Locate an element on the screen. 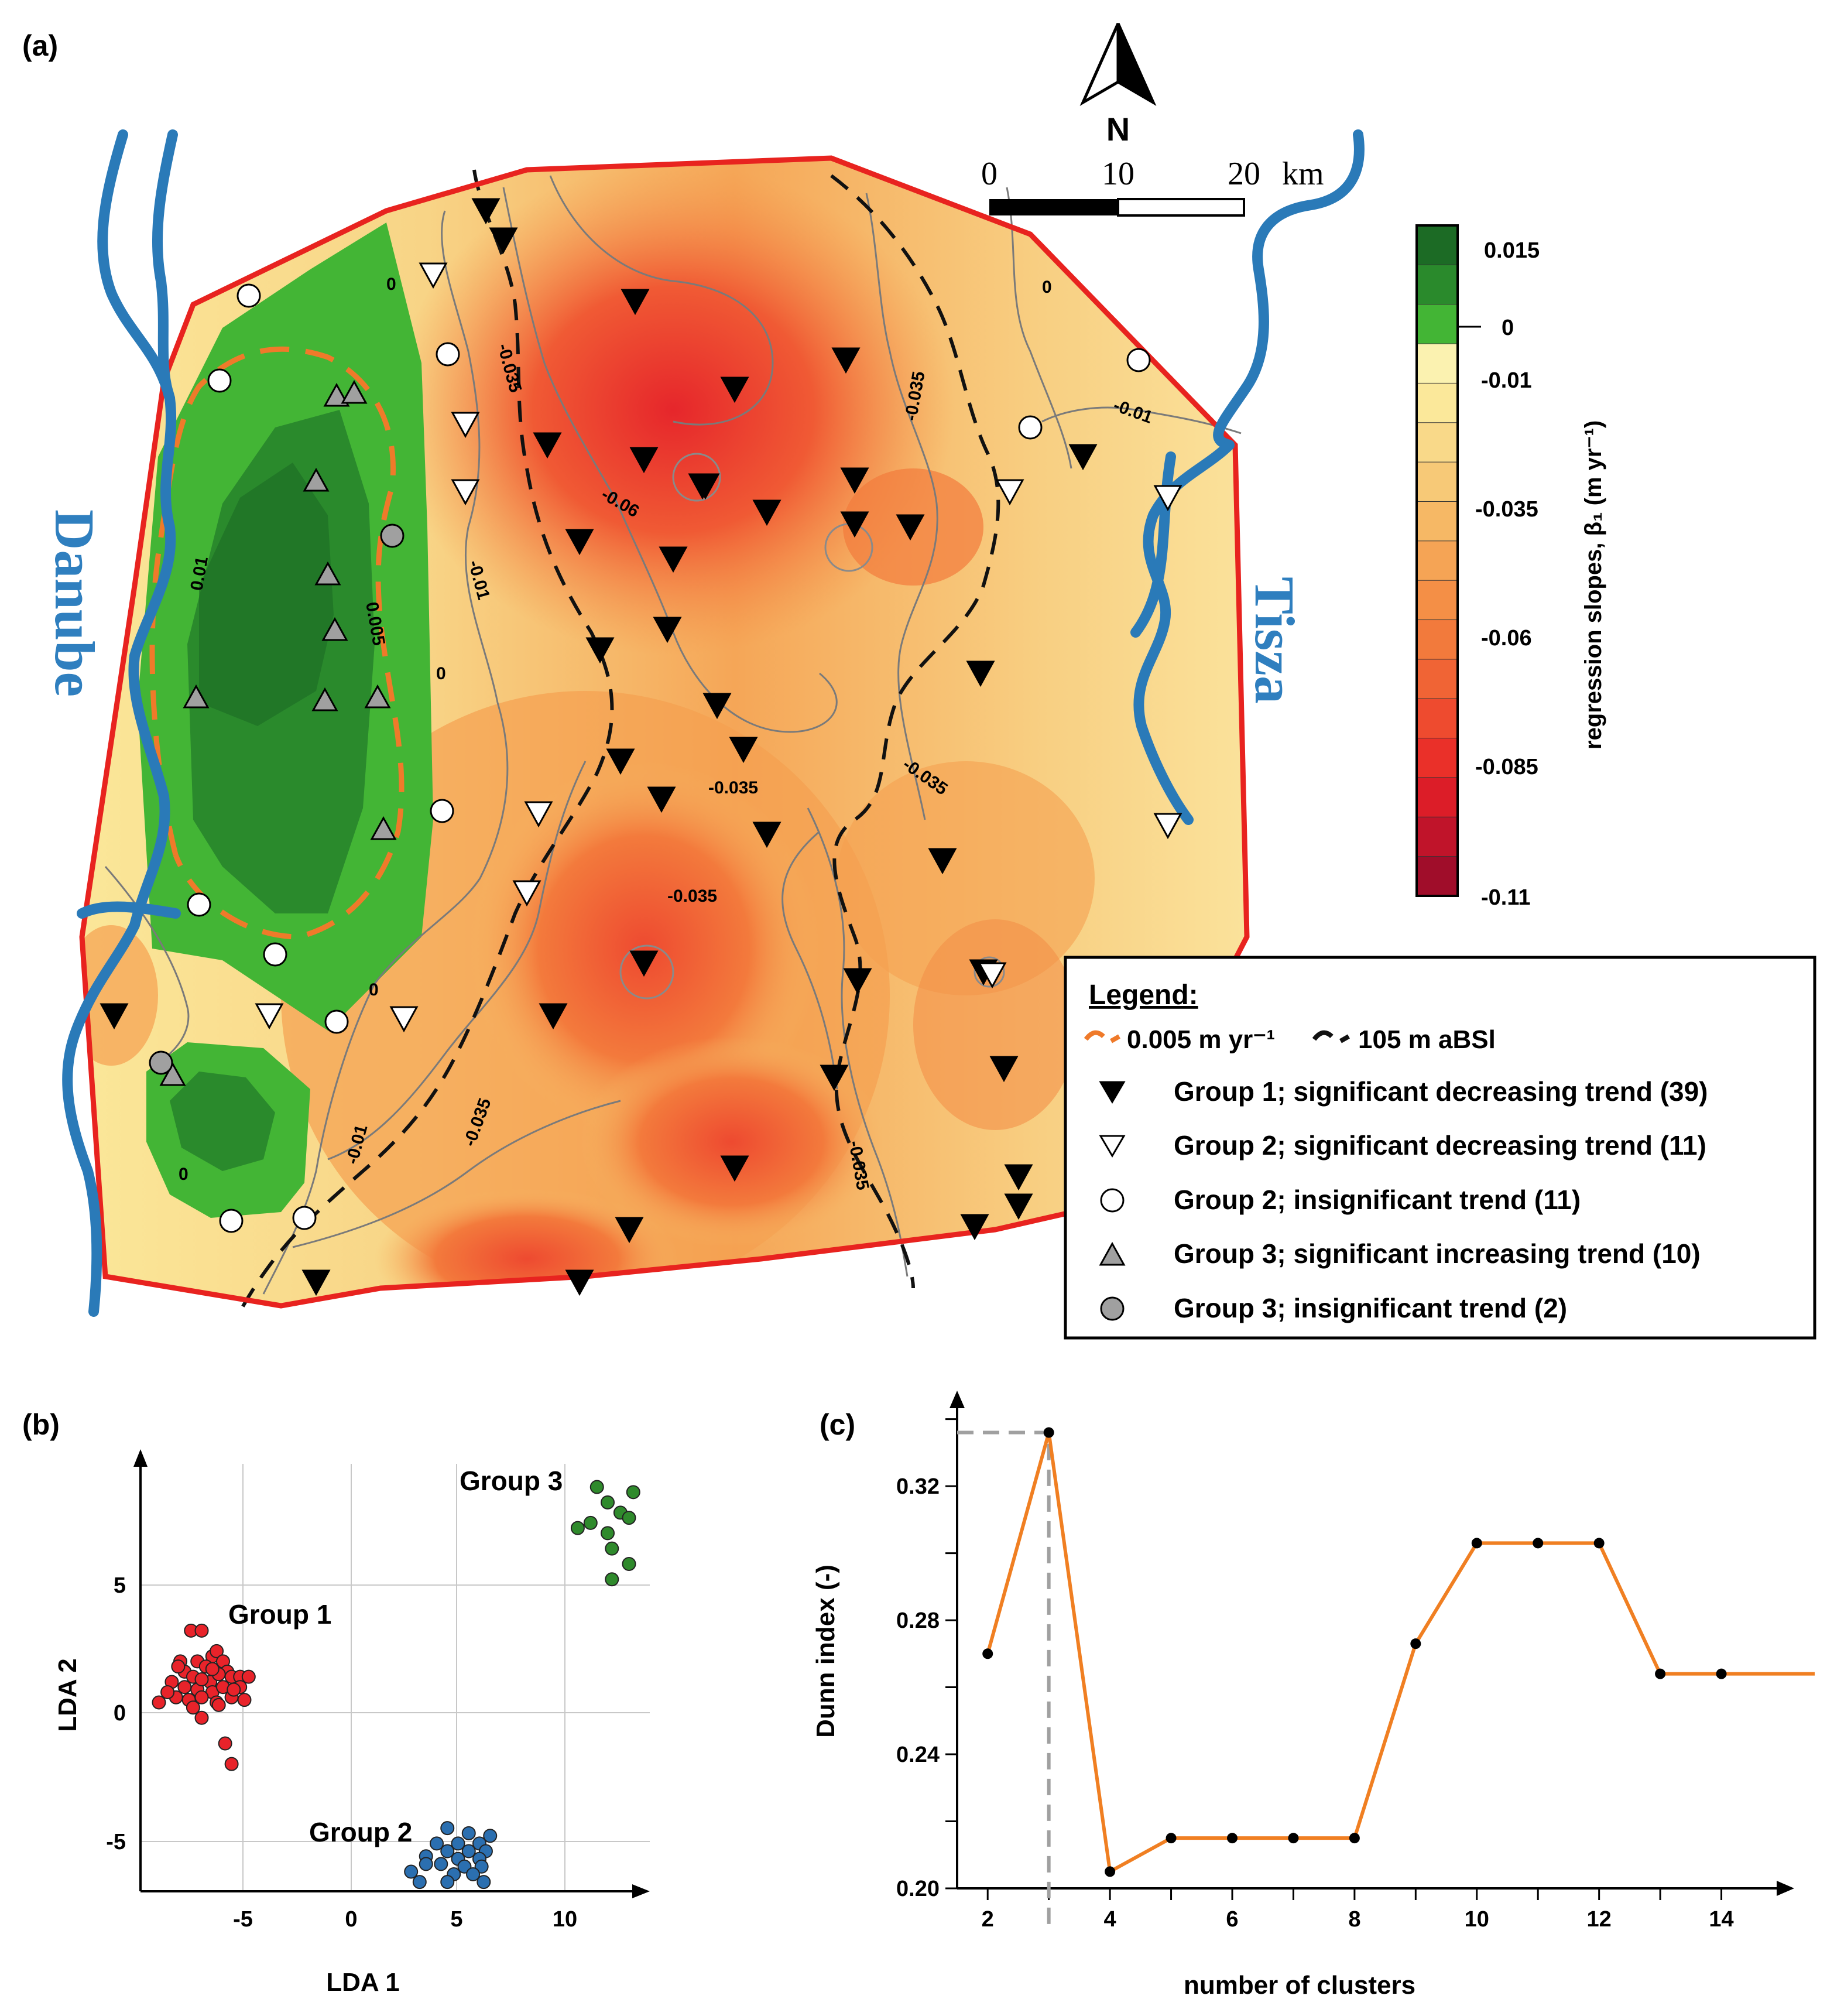 The image size is (1827, 2016). dunn-xticks: 2 4 6 8 10 12 14 is located at coordinates (1358, 1910).